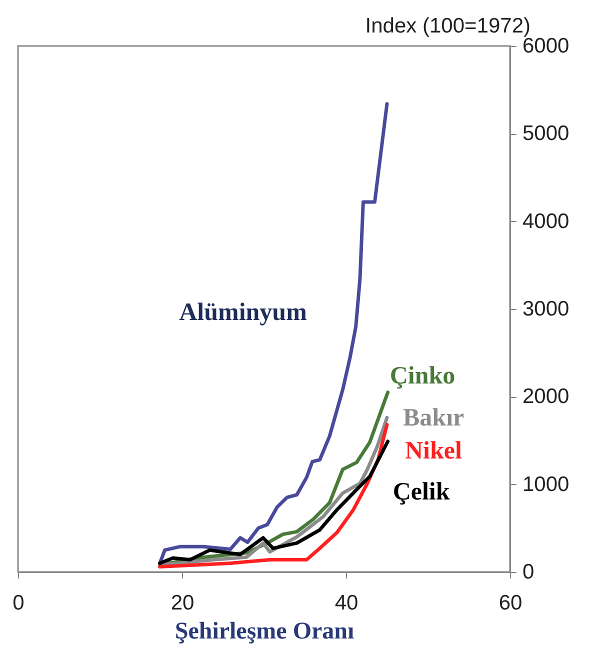 The width and height of the screenshot is (608, 661). I want to click on y-tick-label: 2000, so click(546, 396).